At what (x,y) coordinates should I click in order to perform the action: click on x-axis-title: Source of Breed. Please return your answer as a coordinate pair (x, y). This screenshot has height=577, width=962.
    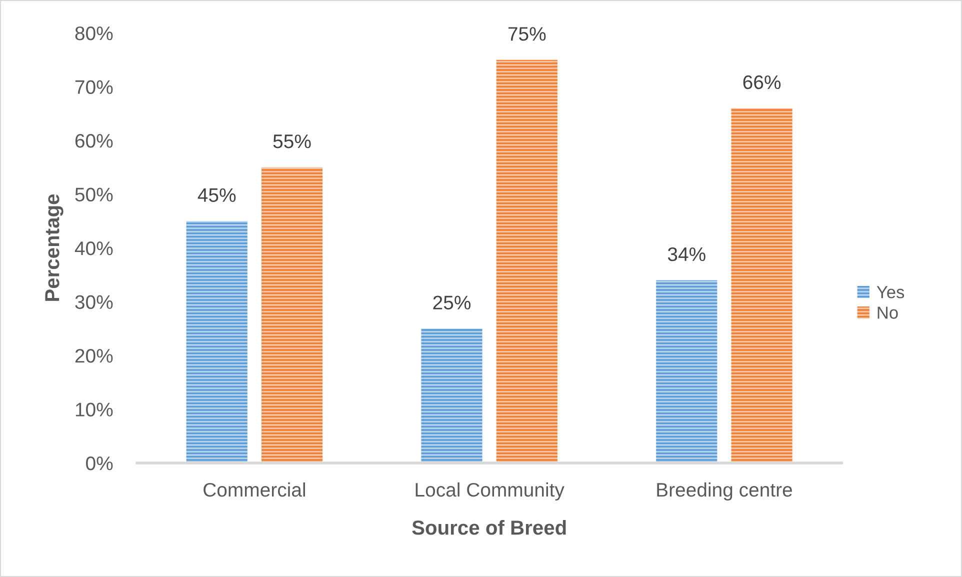
    Looking at the image, I should click on (489, 527).